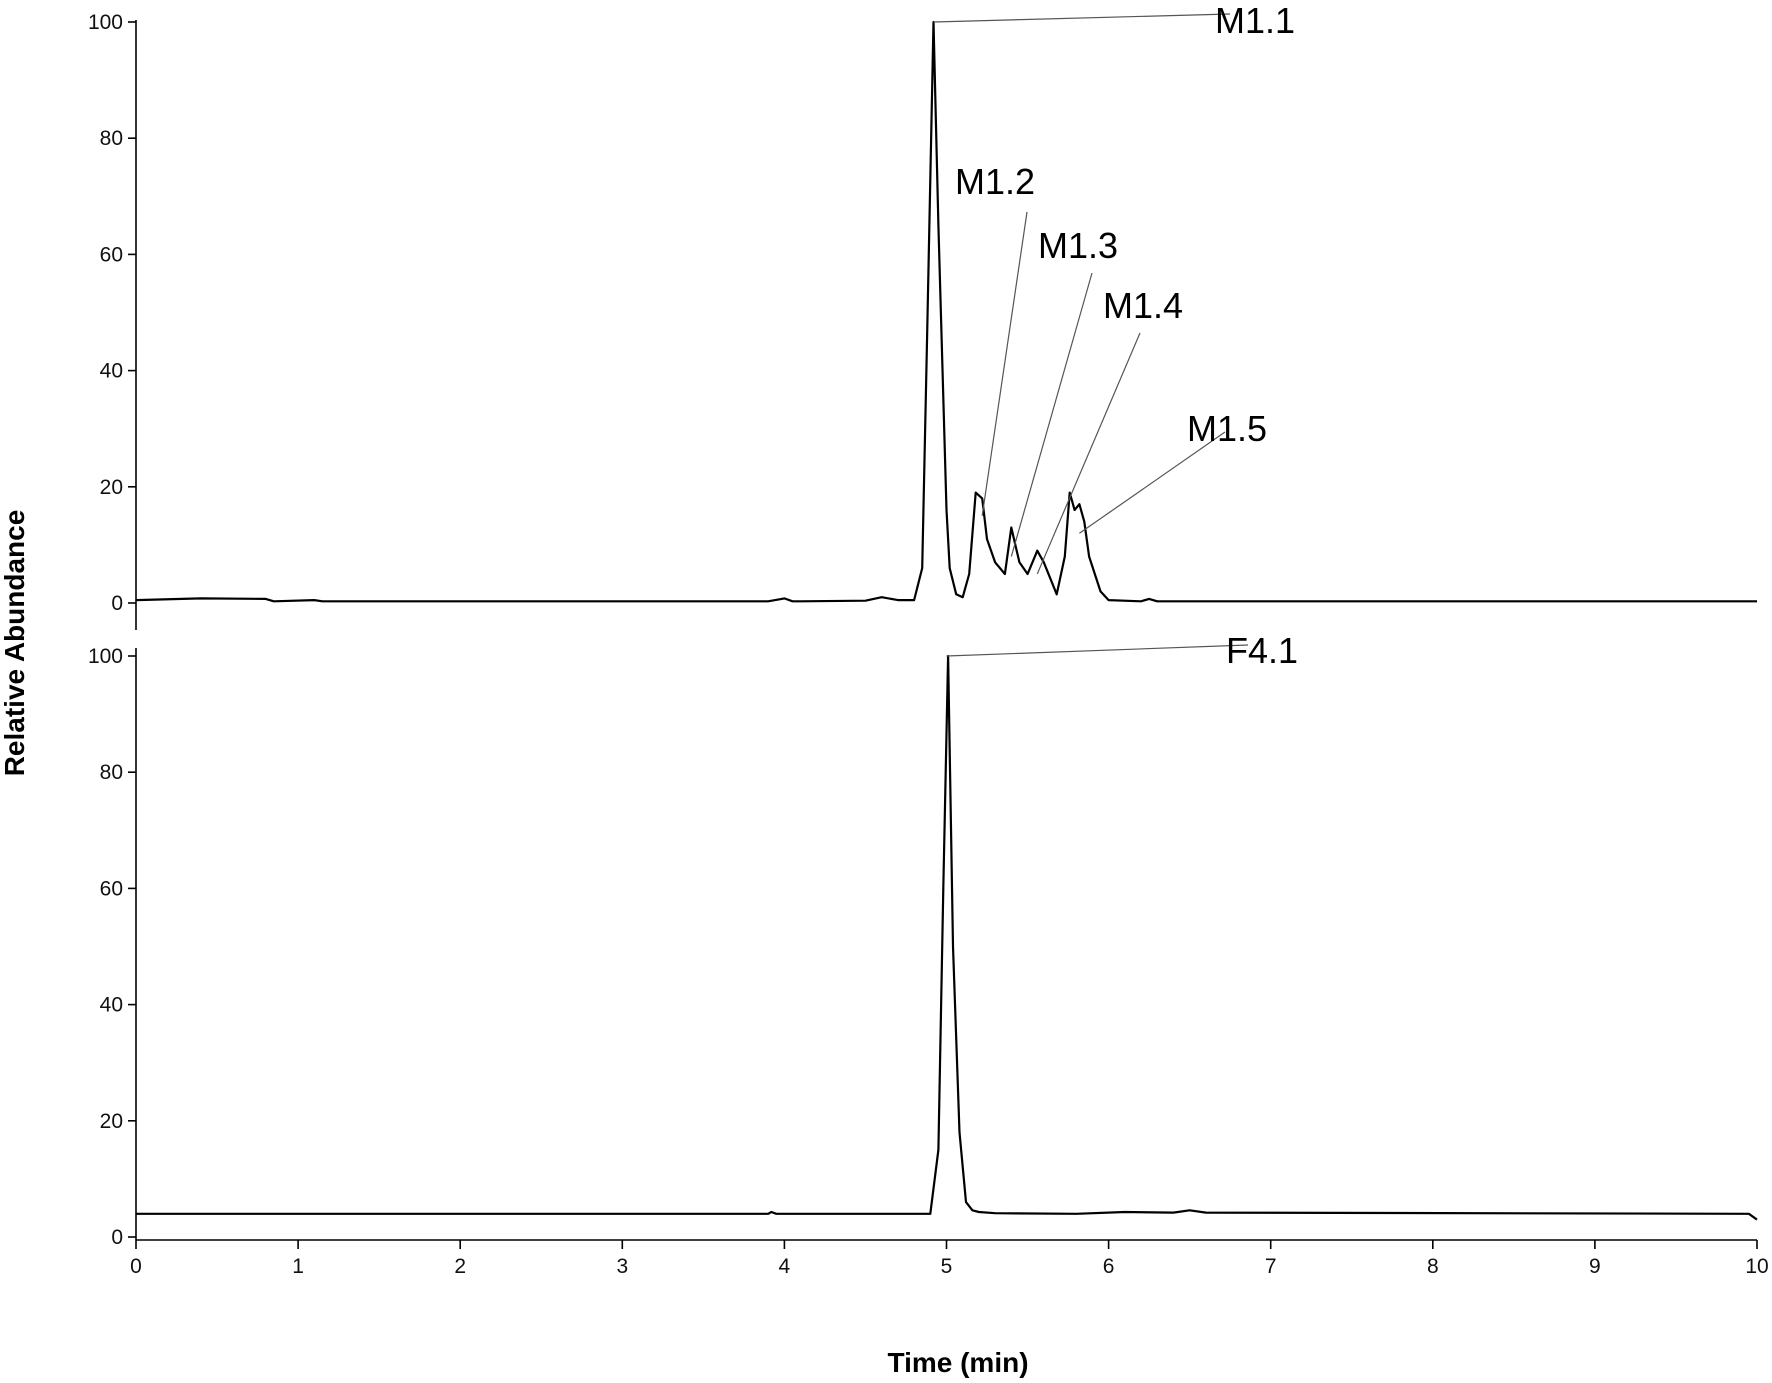 The width and height of the screenshot is (1772, 1383). I want to click on x-tick-label: 7, so click(1271, 1266).